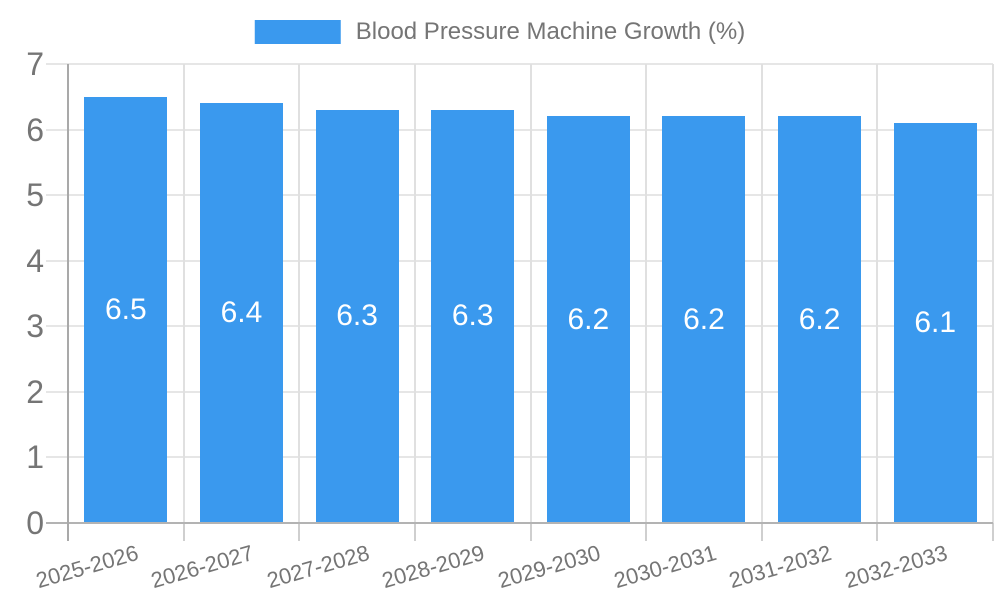  I want to click on y-axis-tick-label: 5, so click(35, 195).